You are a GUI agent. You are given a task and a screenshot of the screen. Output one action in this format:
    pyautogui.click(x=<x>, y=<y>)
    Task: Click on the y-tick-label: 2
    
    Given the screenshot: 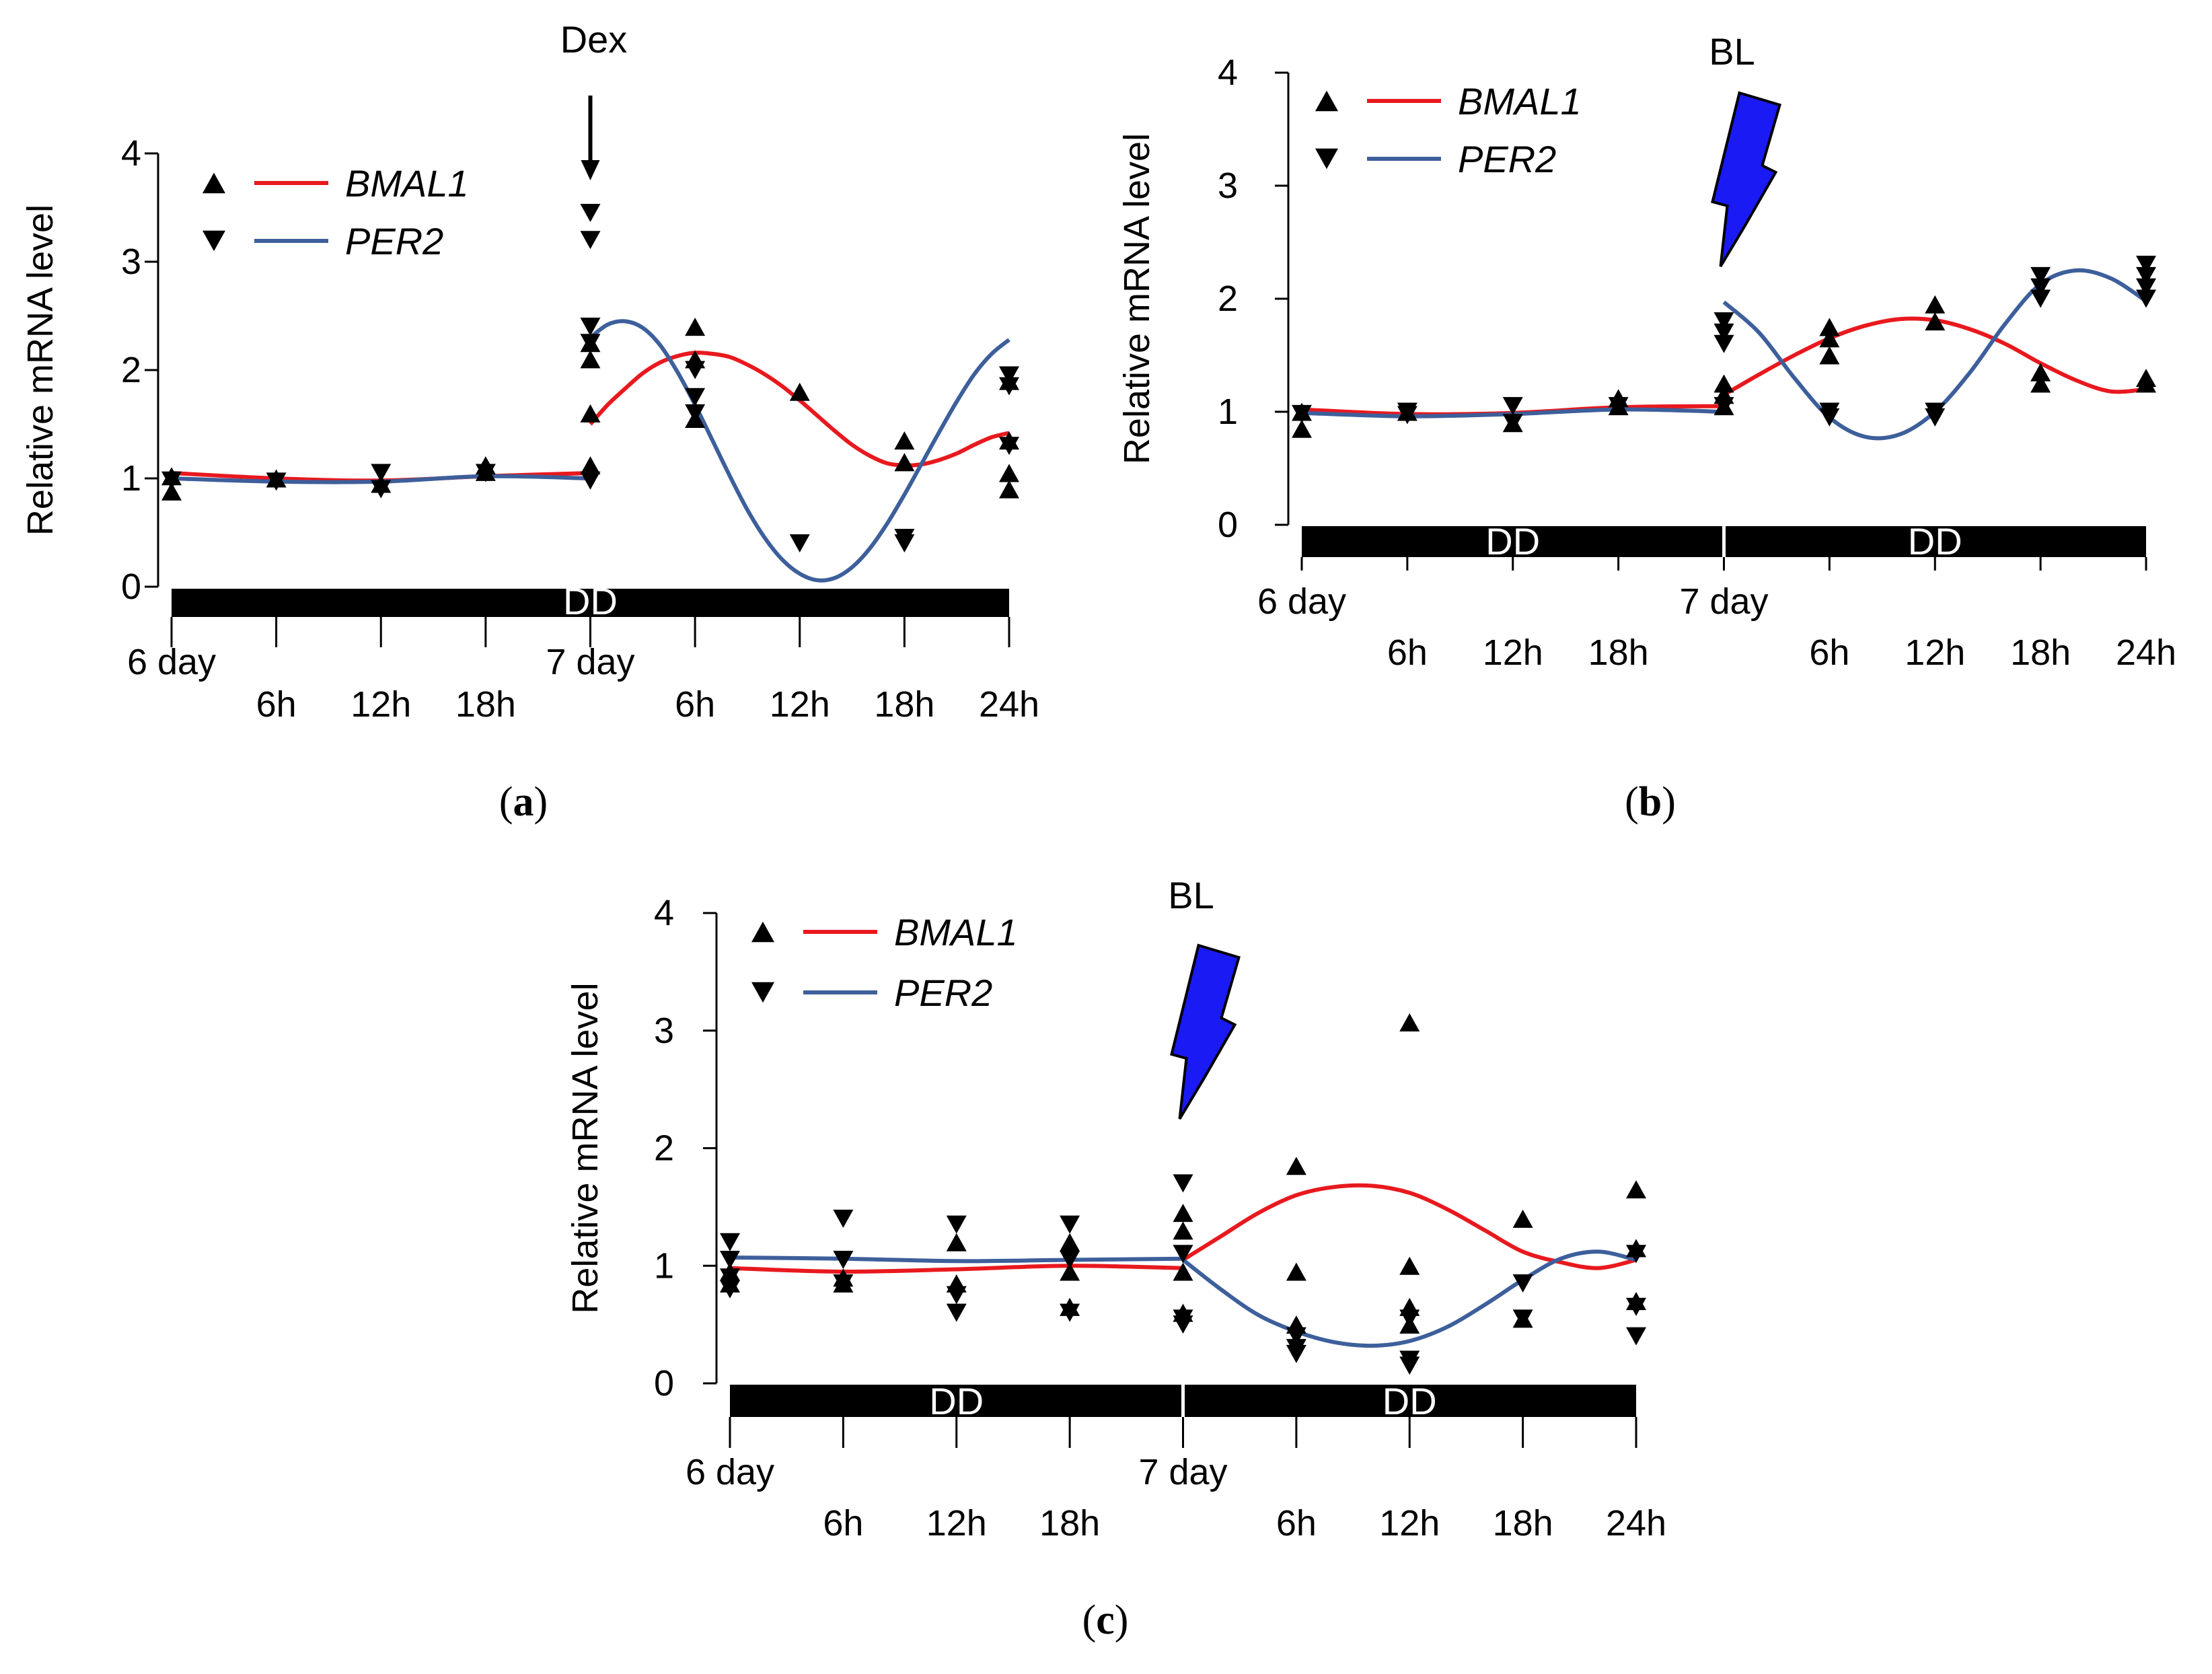 What is the action you would take?
    pyautogui.click(x=131, y=370)
    